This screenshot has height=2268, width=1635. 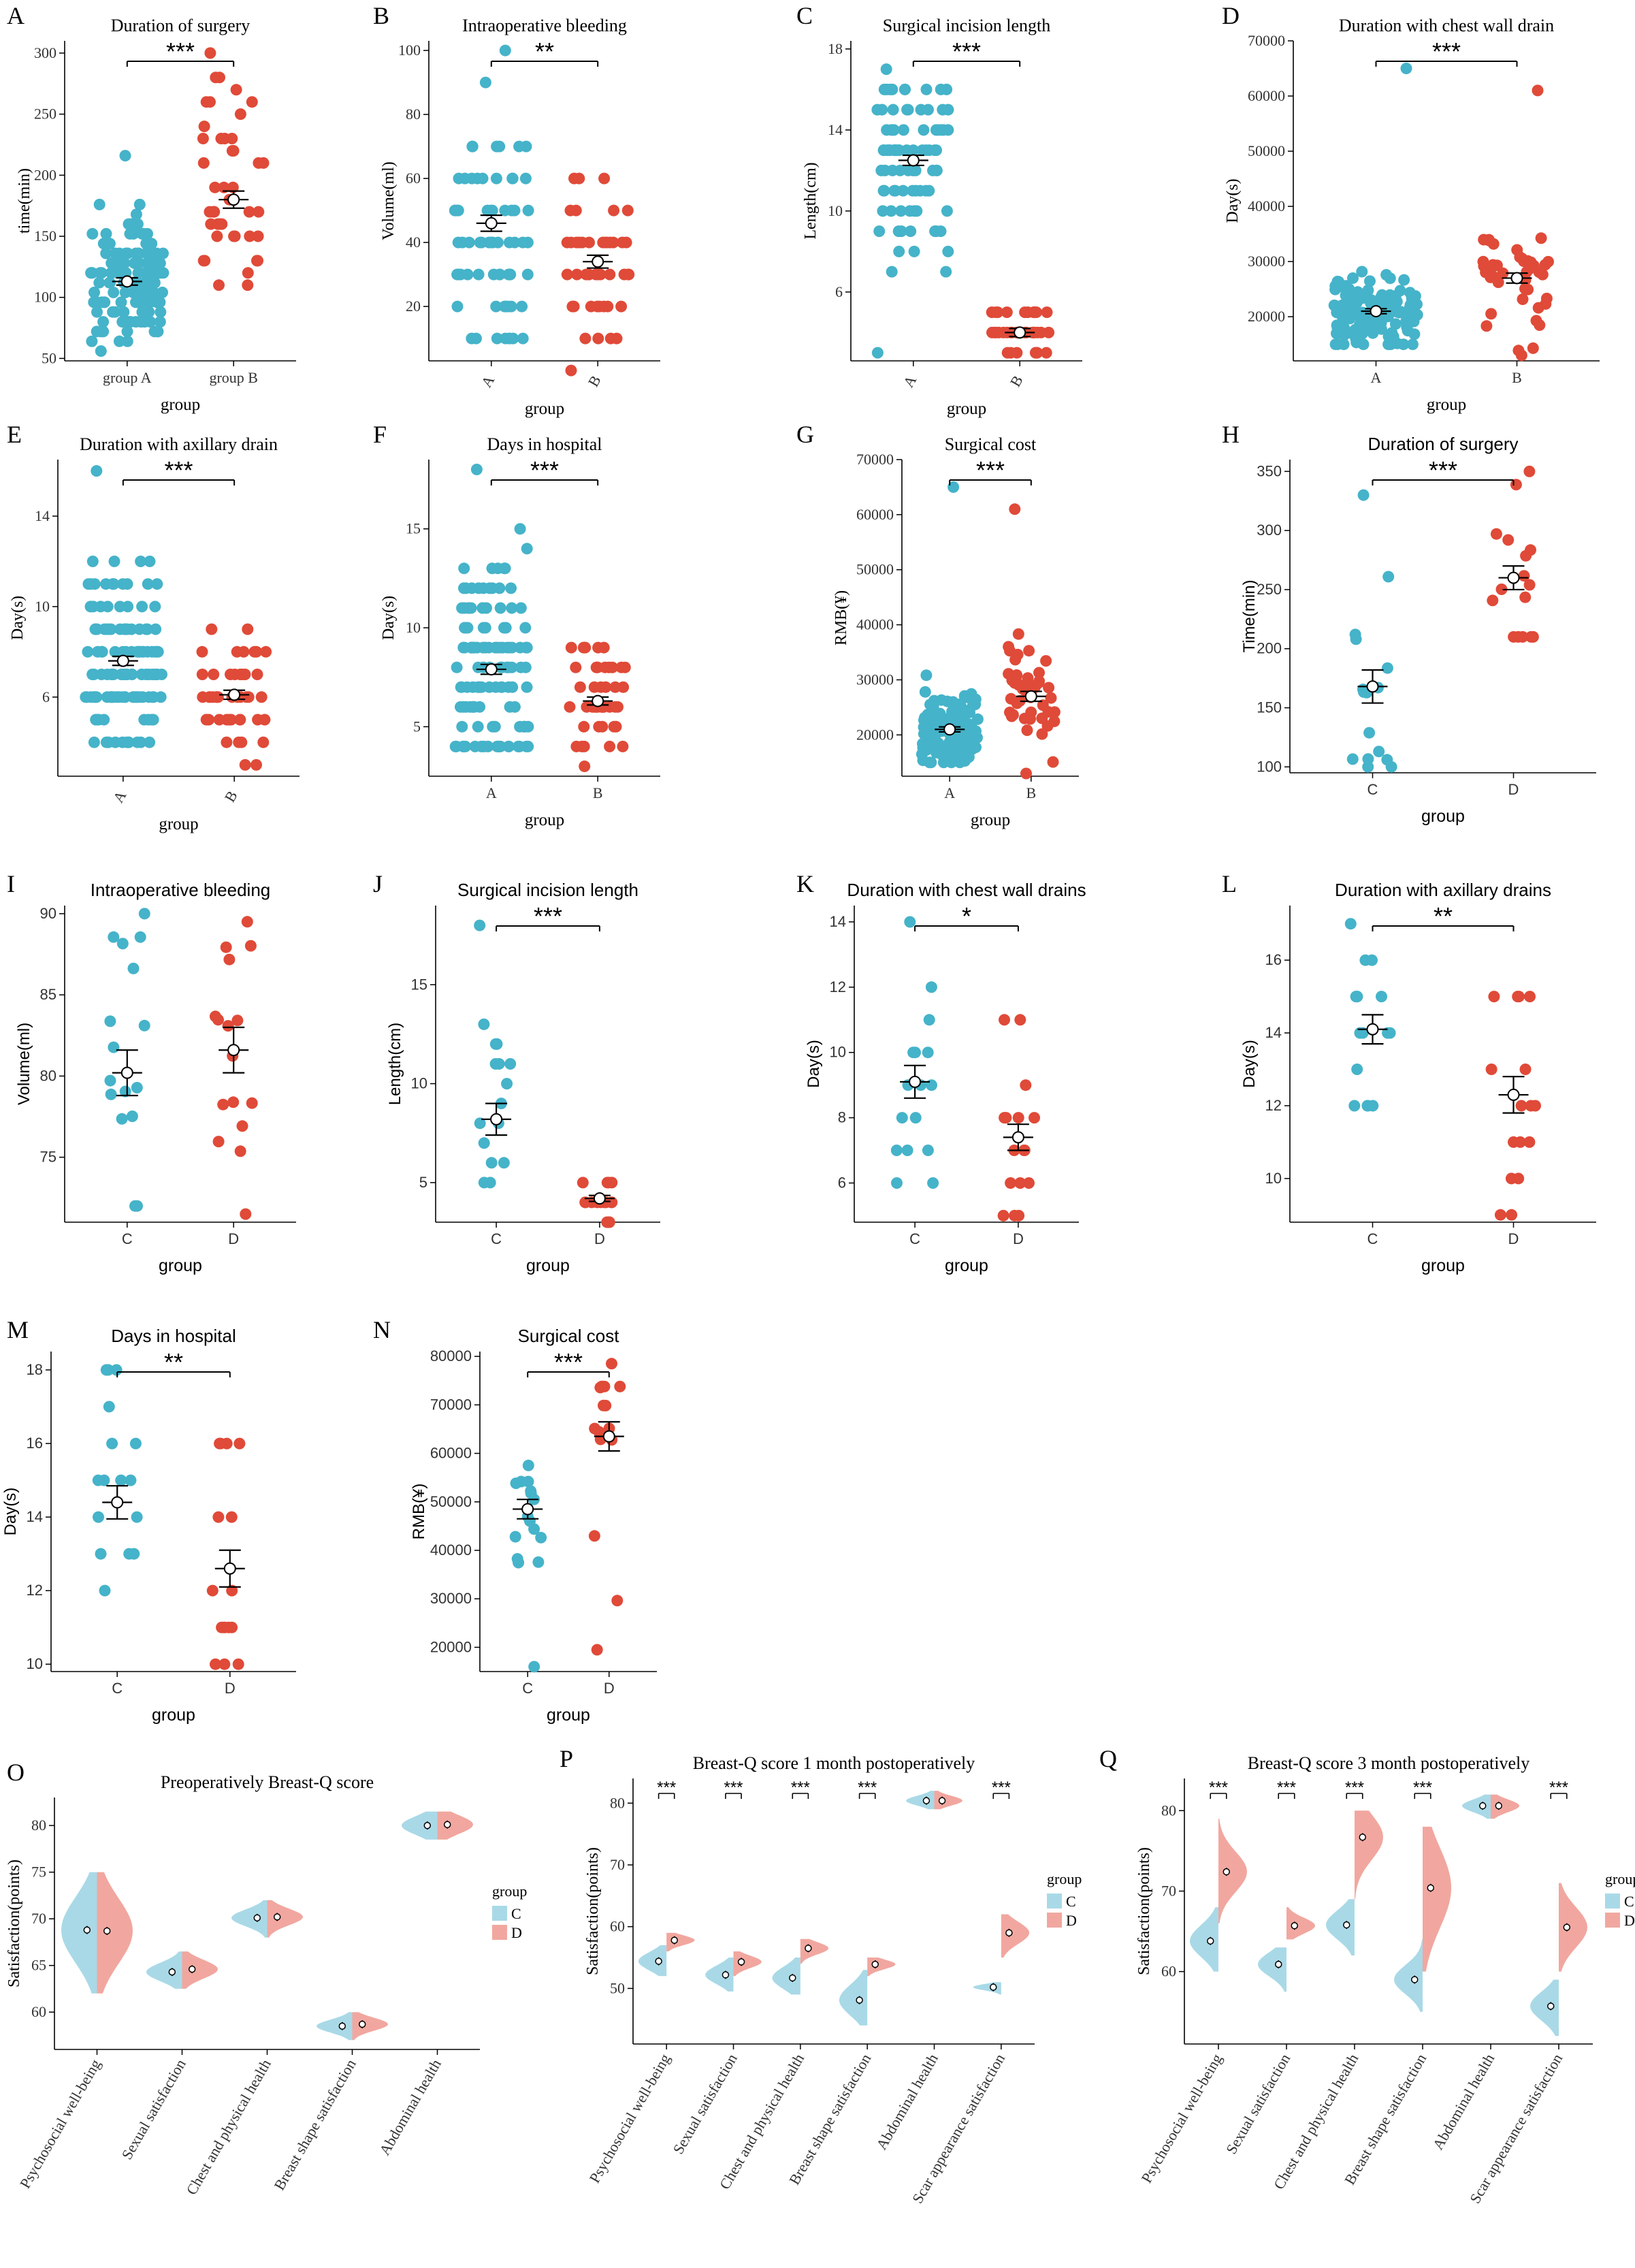 What do you see at coordinates (233, 1238) in the screenshot?
I see `x-tick-label: D` at bounding box center [233, 1238].